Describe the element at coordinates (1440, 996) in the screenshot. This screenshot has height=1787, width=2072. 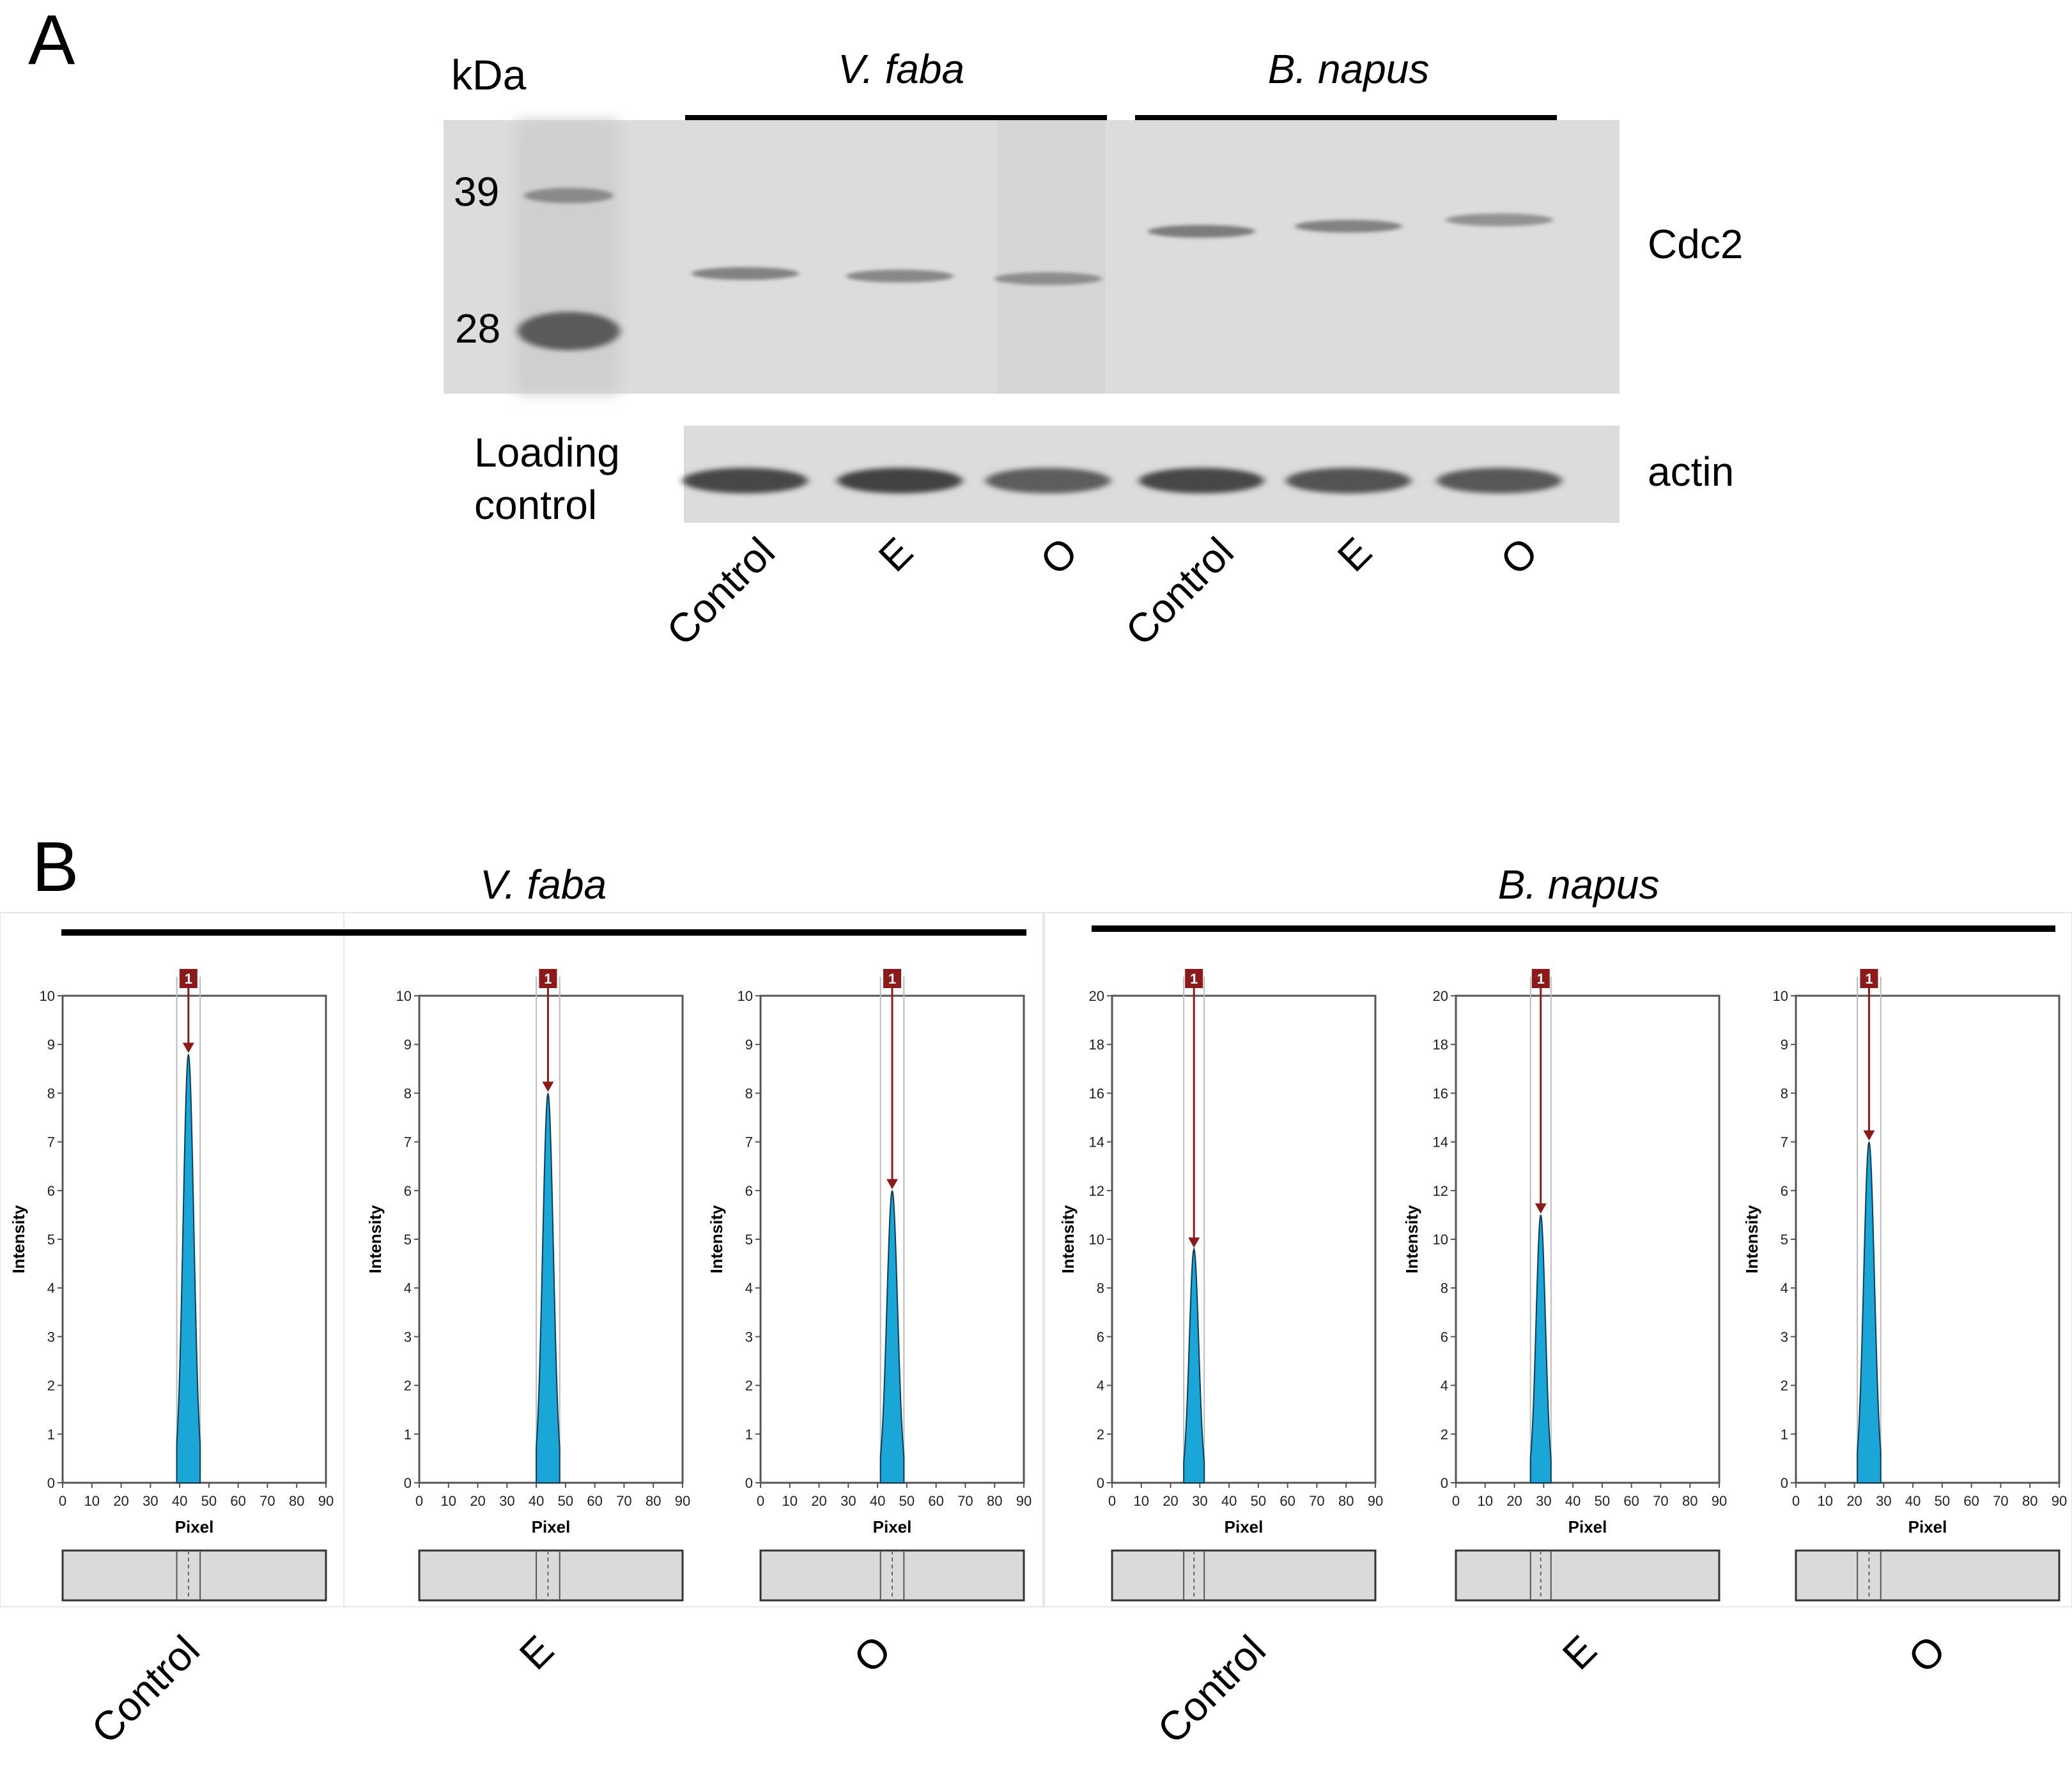
I see `y-tick-label: 20` at that location.